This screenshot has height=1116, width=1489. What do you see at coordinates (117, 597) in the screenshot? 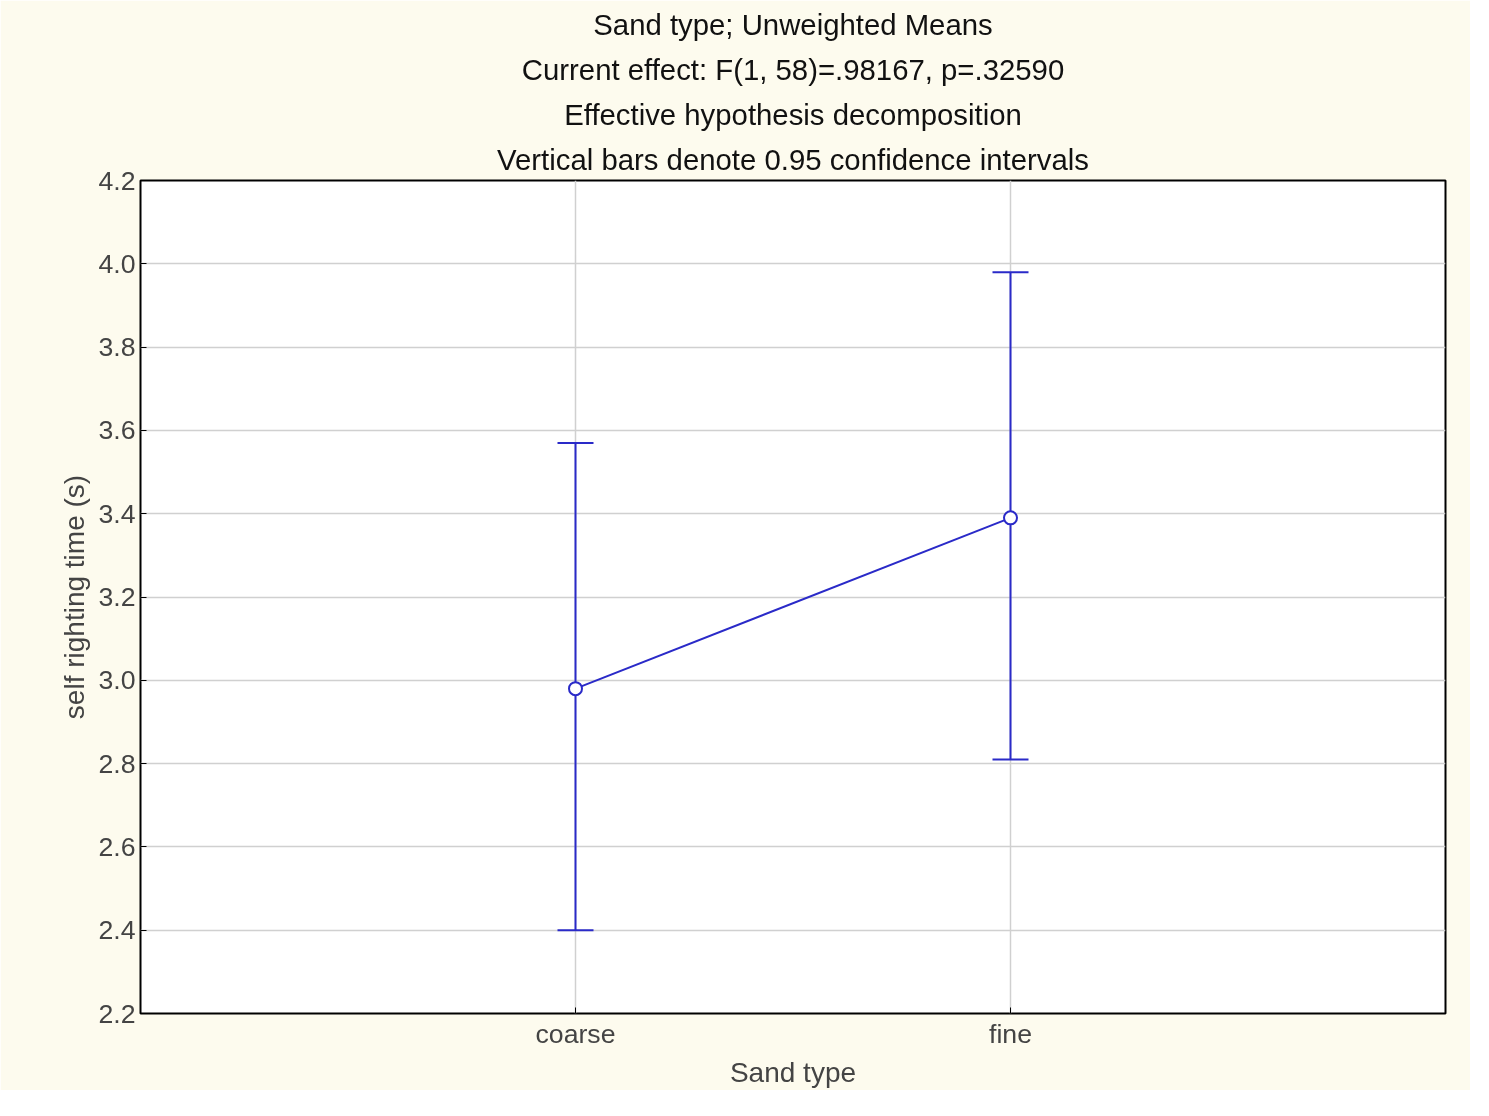
I see `y-tick-label: 3.2` at bounding box center [117, 597].